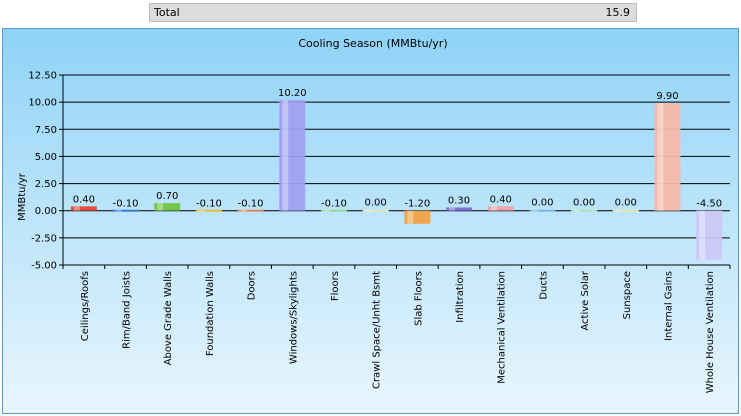 This screenshot has width=741, height=416. Describe the element at coordinates (46, 157) in the screenshot. I see `y-tick-label: 5.00` at that location.